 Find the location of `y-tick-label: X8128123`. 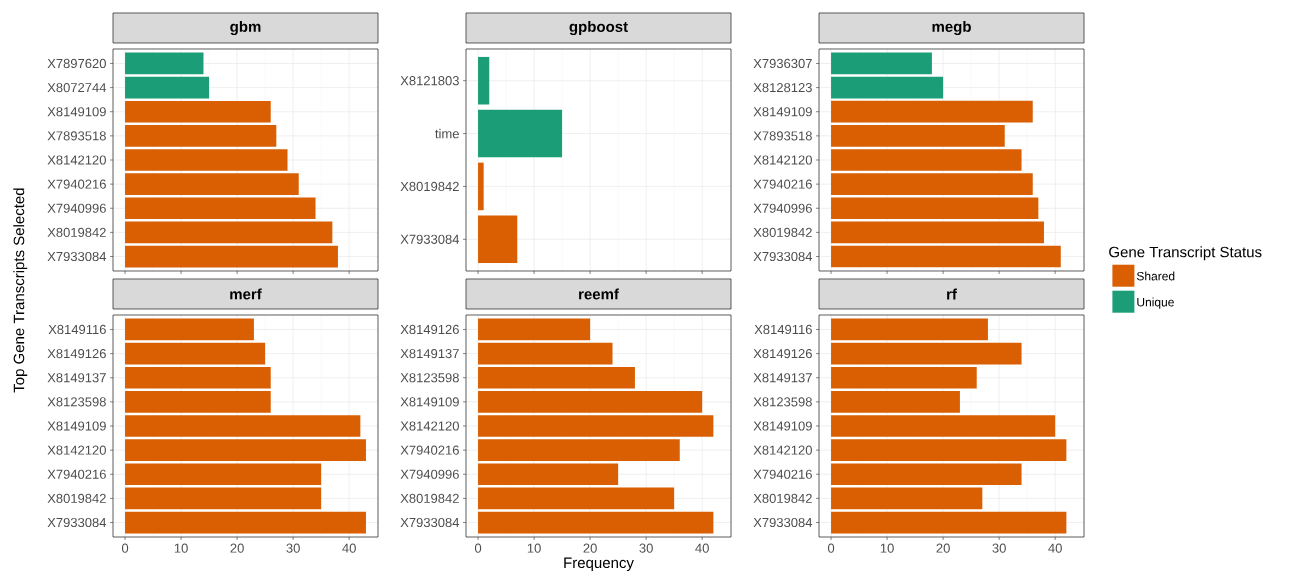

y-tick-label: X8128123 is located at coordinates (782, 88).